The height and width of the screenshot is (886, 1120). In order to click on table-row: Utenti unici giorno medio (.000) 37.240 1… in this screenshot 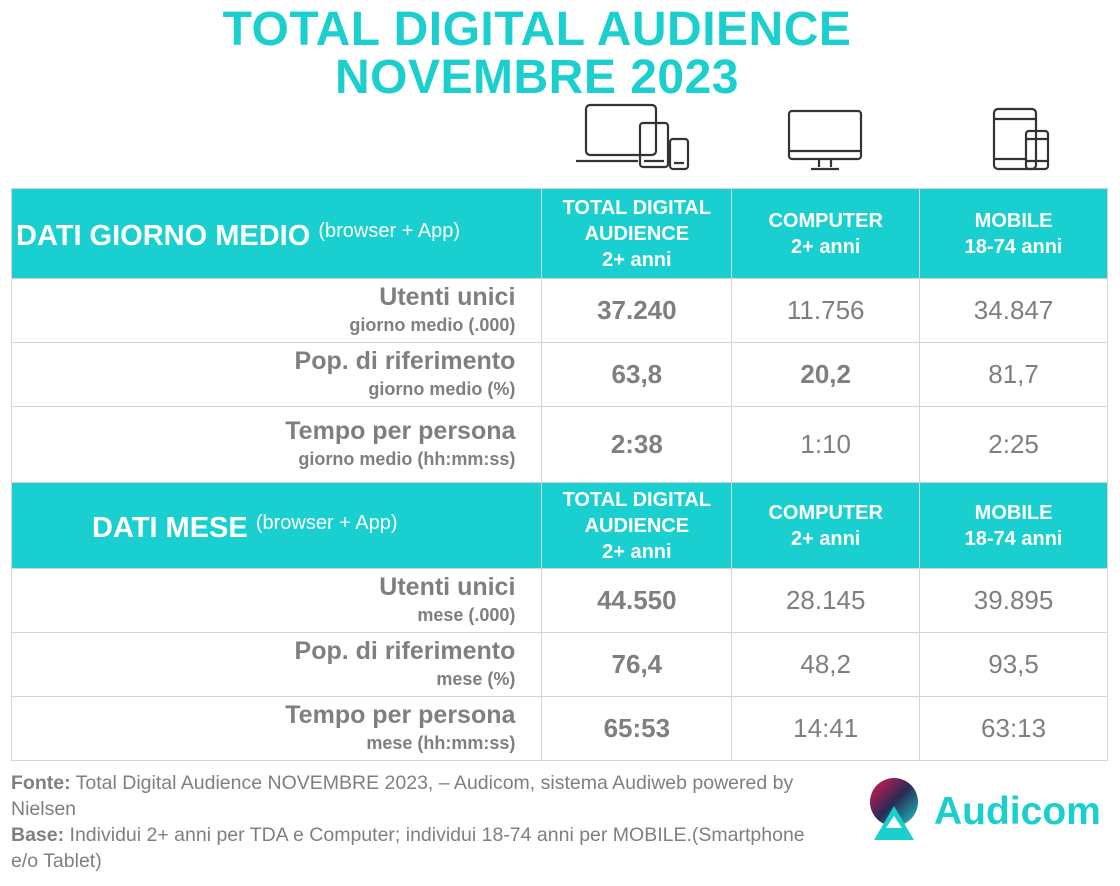, I will do `click(559, 310)`.